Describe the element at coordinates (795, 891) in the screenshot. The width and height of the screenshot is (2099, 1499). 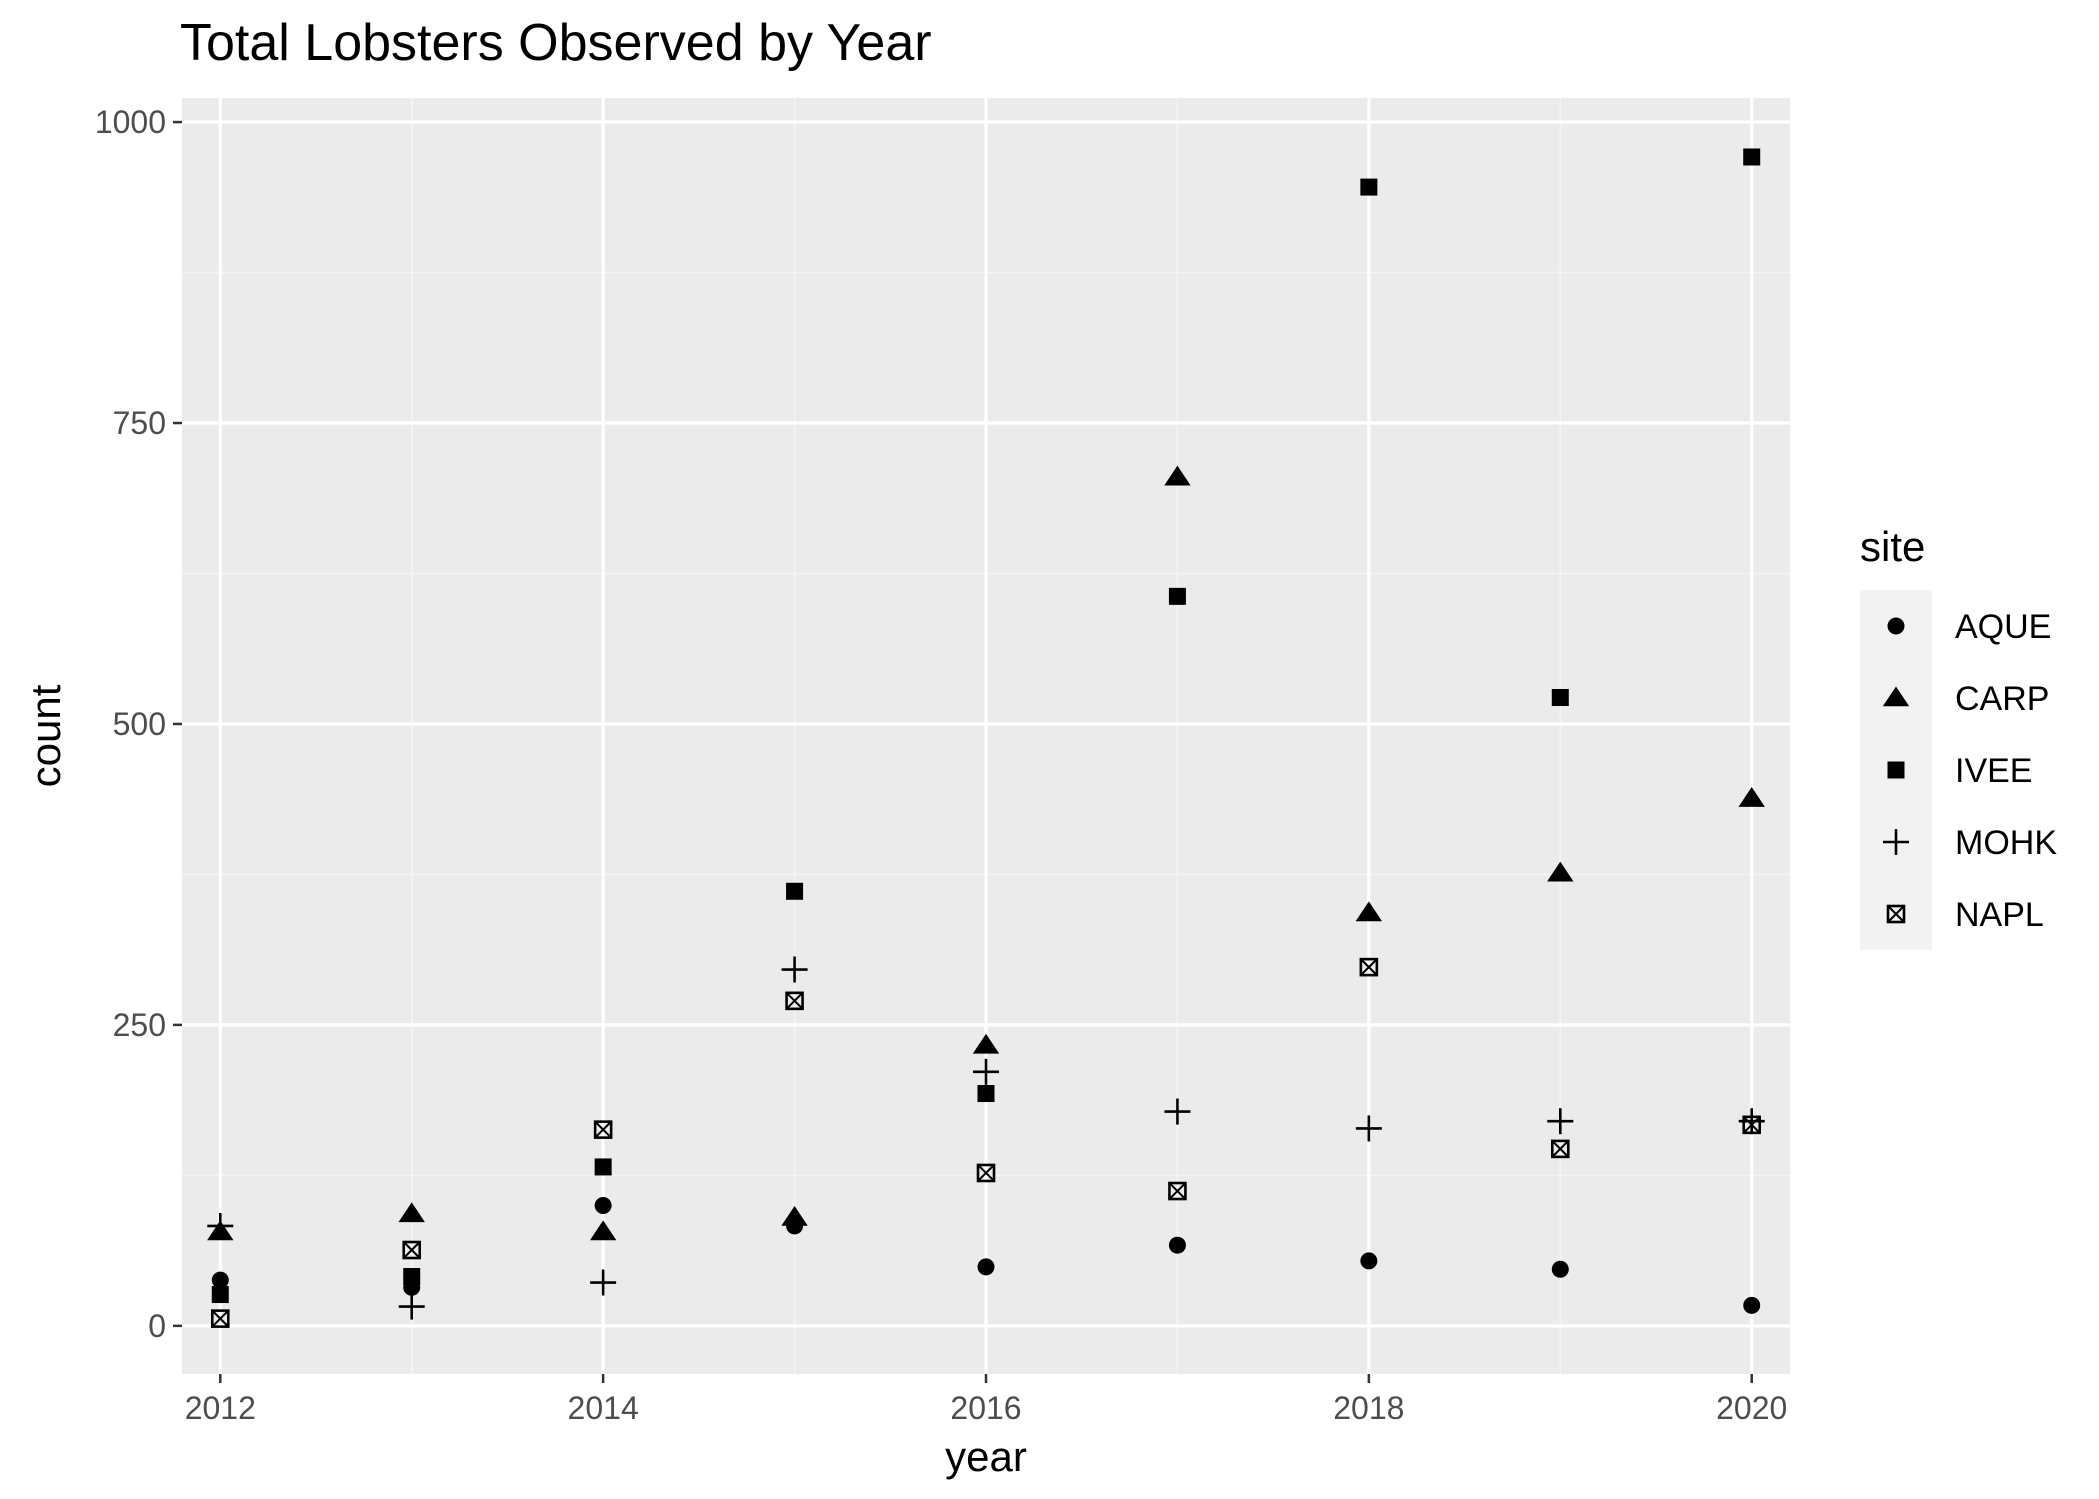
I see `point-ivee-2015` at that location.